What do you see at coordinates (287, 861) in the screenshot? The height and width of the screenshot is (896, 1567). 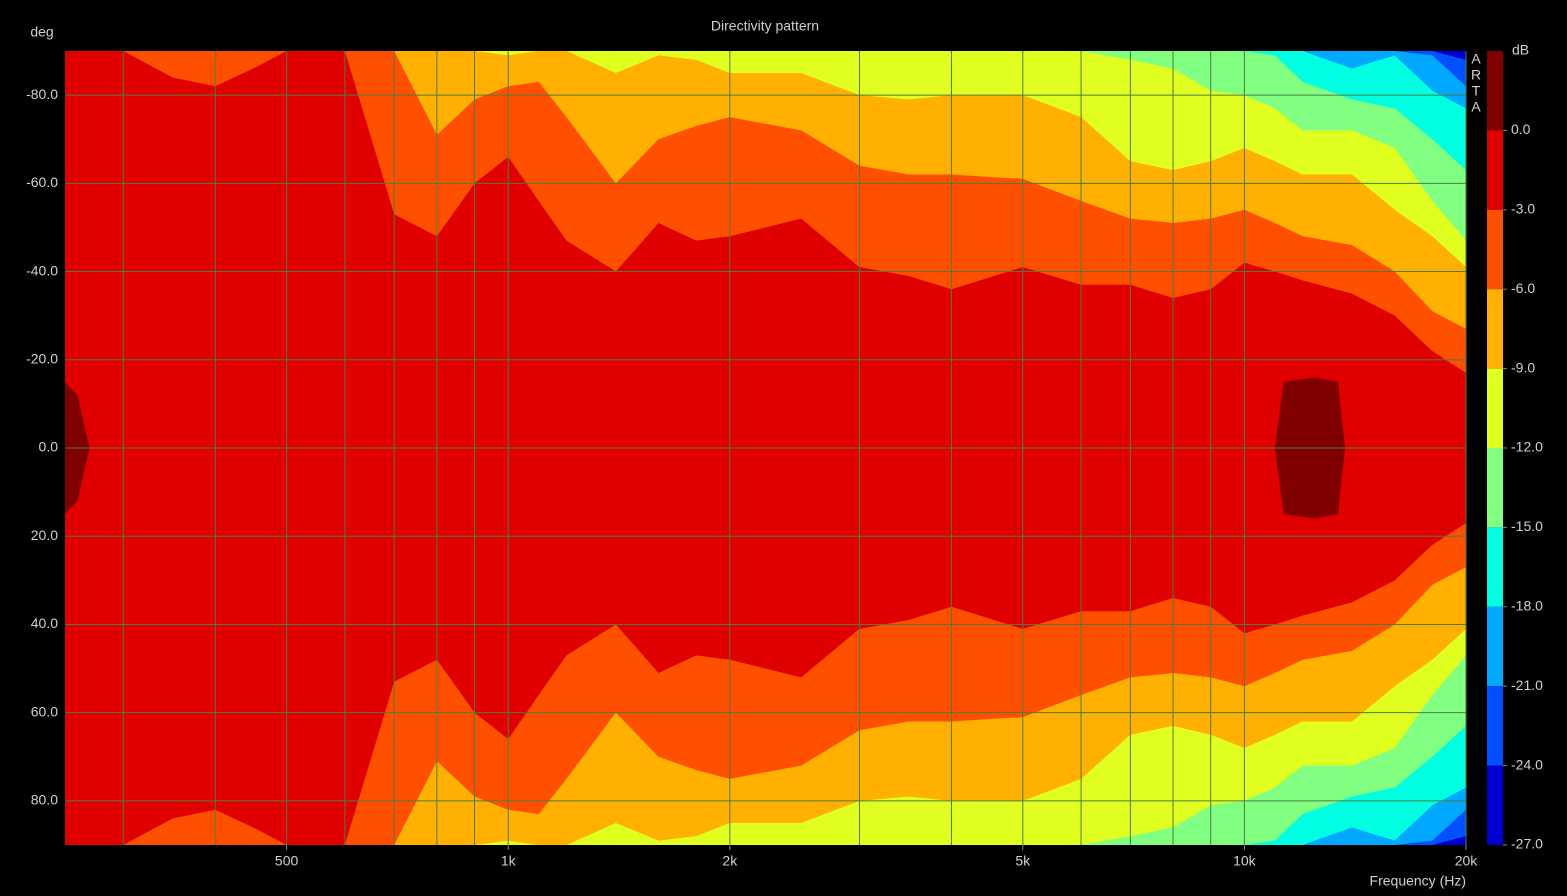 I see `x-tick-label: 500` at bounding box center [287, 861].